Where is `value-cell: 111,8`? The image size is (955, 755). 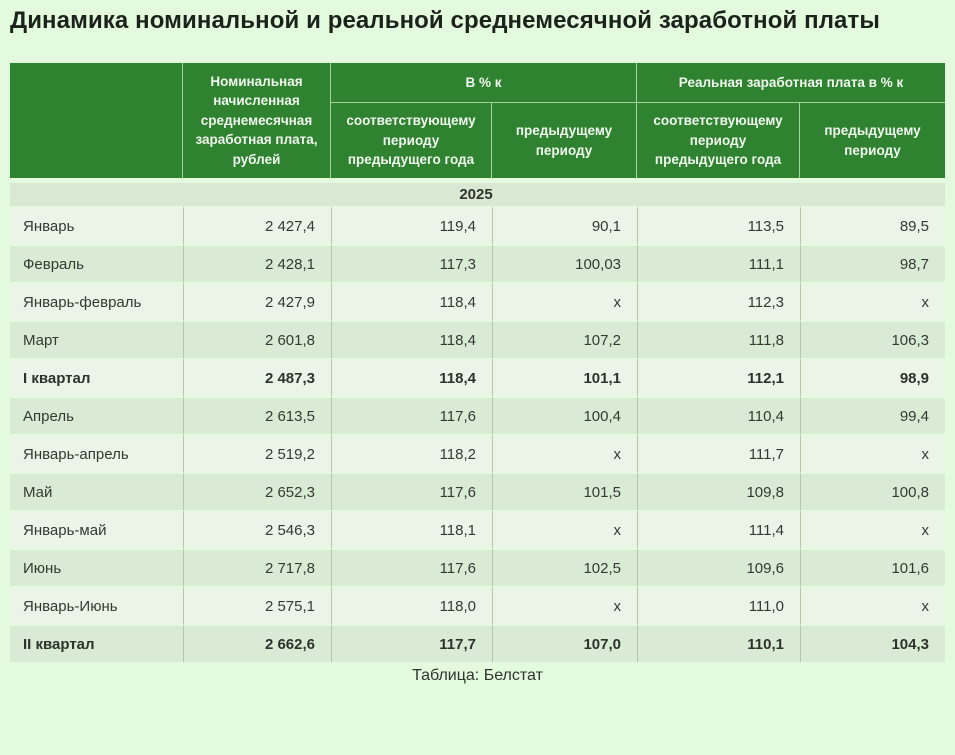 value-cell: 111,8 is located at coordinates (719, 339).